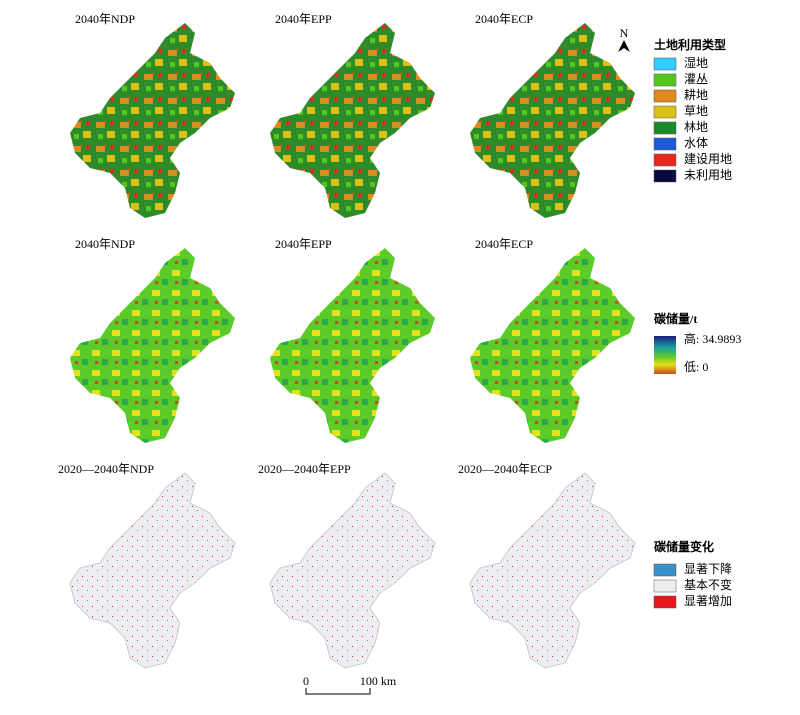 This screenshot has height=715, width=800. I want to click on legend-high: 高: 34.9893, so click(712, 338).